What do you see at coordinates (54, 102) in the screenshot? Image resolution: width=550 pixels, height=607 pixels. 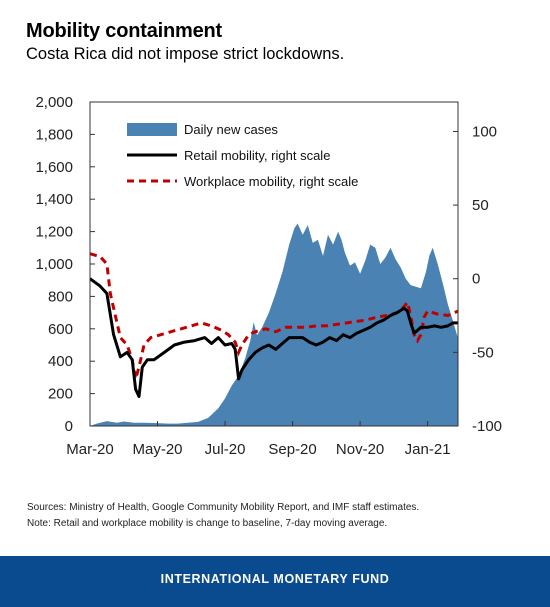 I see `left-tick-label: 2,000` at bounding box center [54, 102].